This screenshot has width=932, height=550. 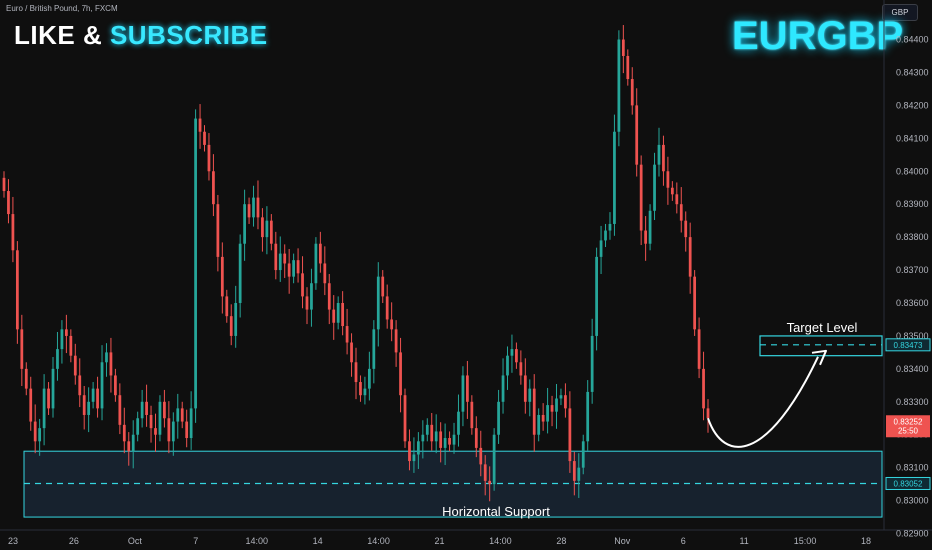 What do you see at coordinates (912, 204) in the screenshot?
I see `y-tick-label: 0.83900` at bounding box center [912, 204].